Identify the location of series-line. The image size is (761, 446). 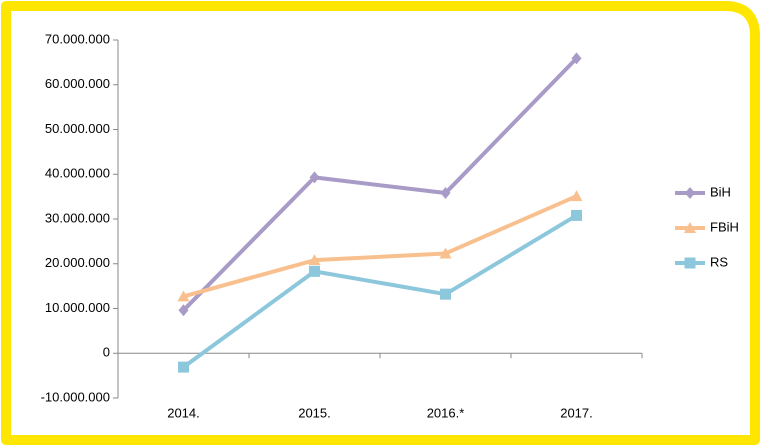
(380, 246).